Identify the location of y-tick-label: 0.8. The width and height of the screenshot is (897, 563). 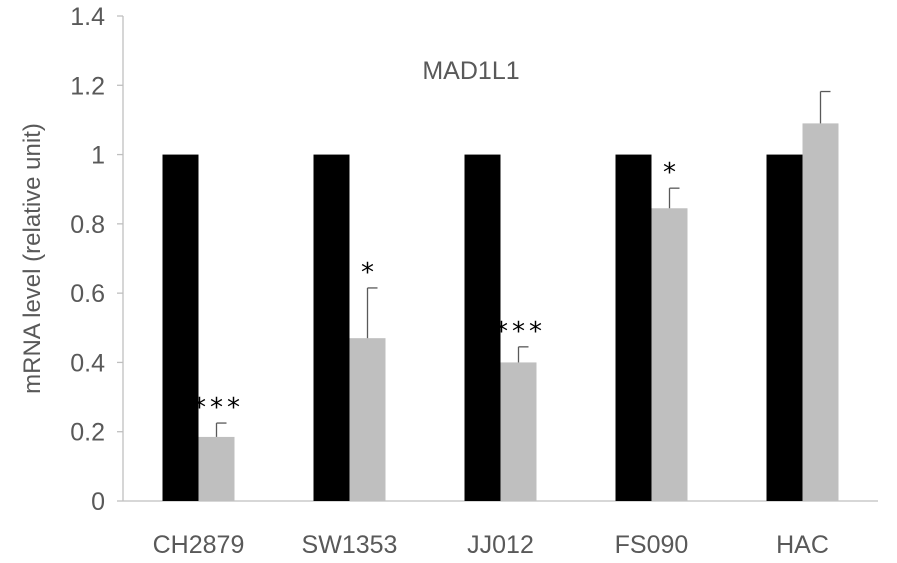
(87, 225).